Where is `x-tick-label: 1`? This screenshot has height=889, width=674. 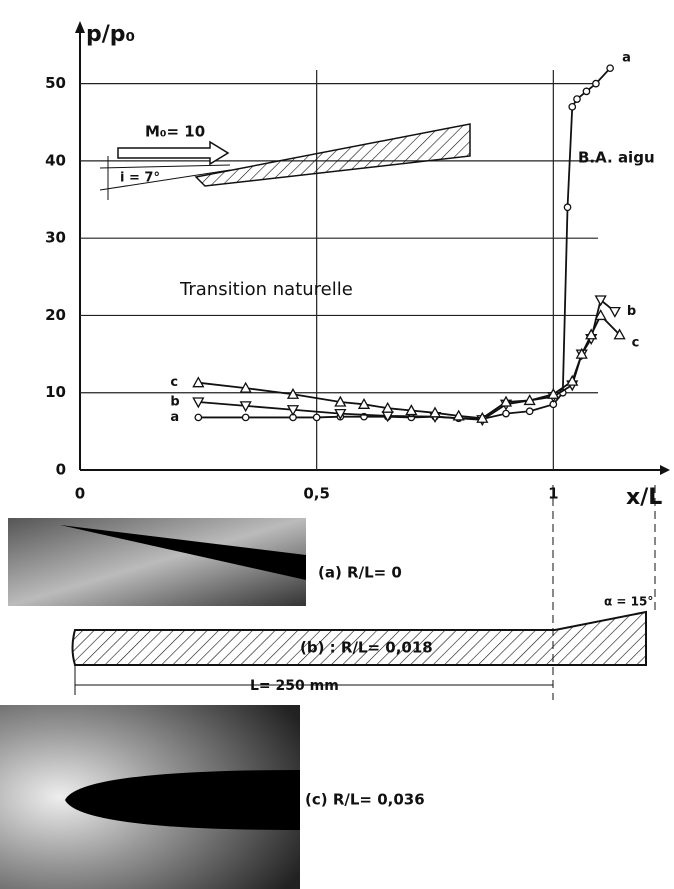 x-tick-label: 1 is located at coordinates (553, 494).